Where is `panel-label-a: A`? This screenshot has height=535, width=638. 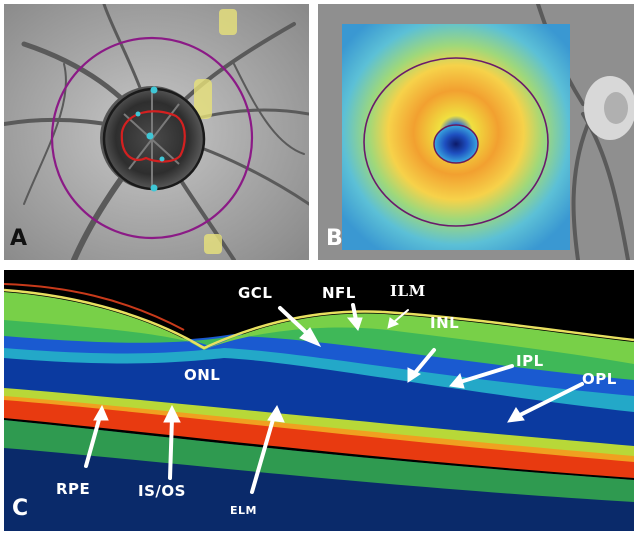
panel-label-a: A is located at coordinates (19, 238).